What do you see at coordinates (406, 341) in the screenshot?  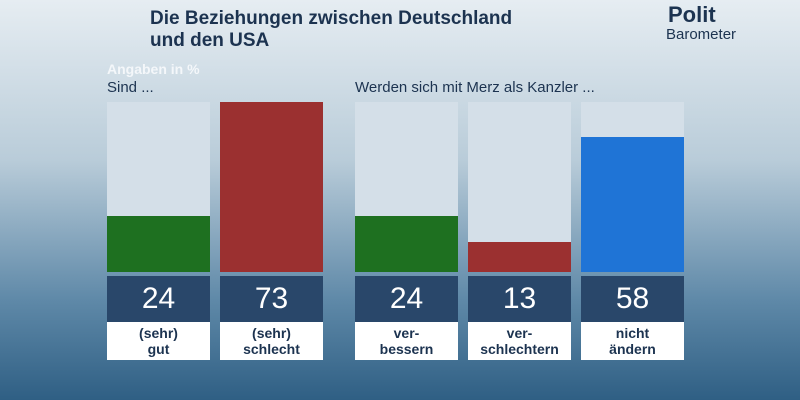 I see `category-label: ver- bessern` at bounding box center [406, 341].